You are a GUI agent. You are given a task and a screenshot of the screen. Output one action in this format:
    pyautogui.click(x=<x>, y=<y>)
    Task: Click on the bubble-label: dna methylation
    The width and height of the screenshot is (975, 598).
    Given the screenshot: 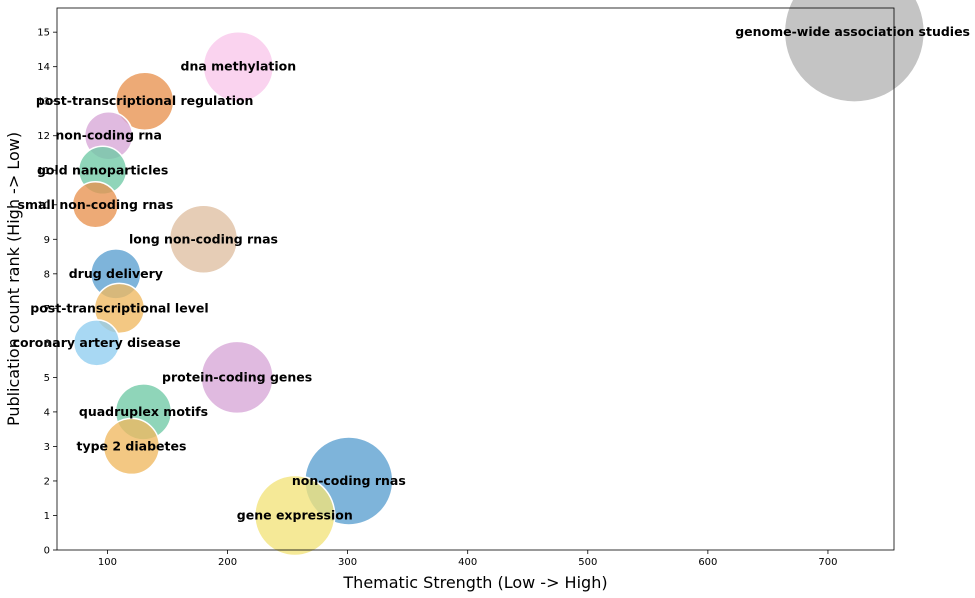 What is the action you would take?
    pyautogui.click(x=239, y=66)
    